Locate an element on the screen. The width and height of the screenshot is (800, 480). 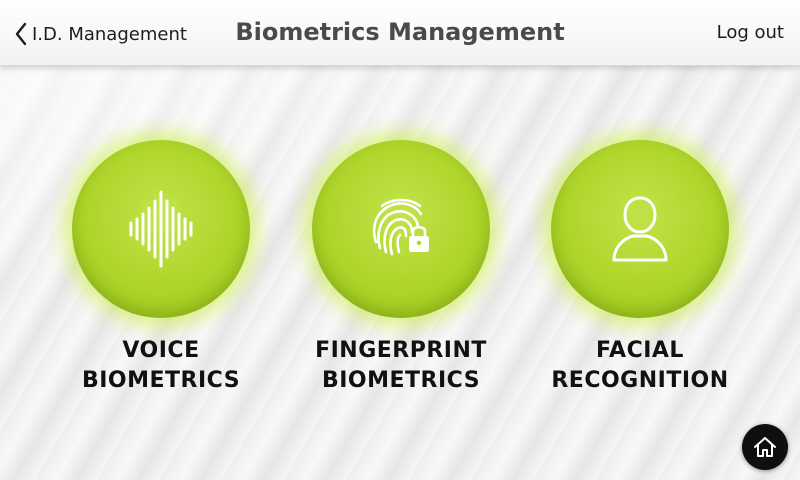
facial-recognition-label: FACIAL RECOGNITION is located at coordinates (640, 366).